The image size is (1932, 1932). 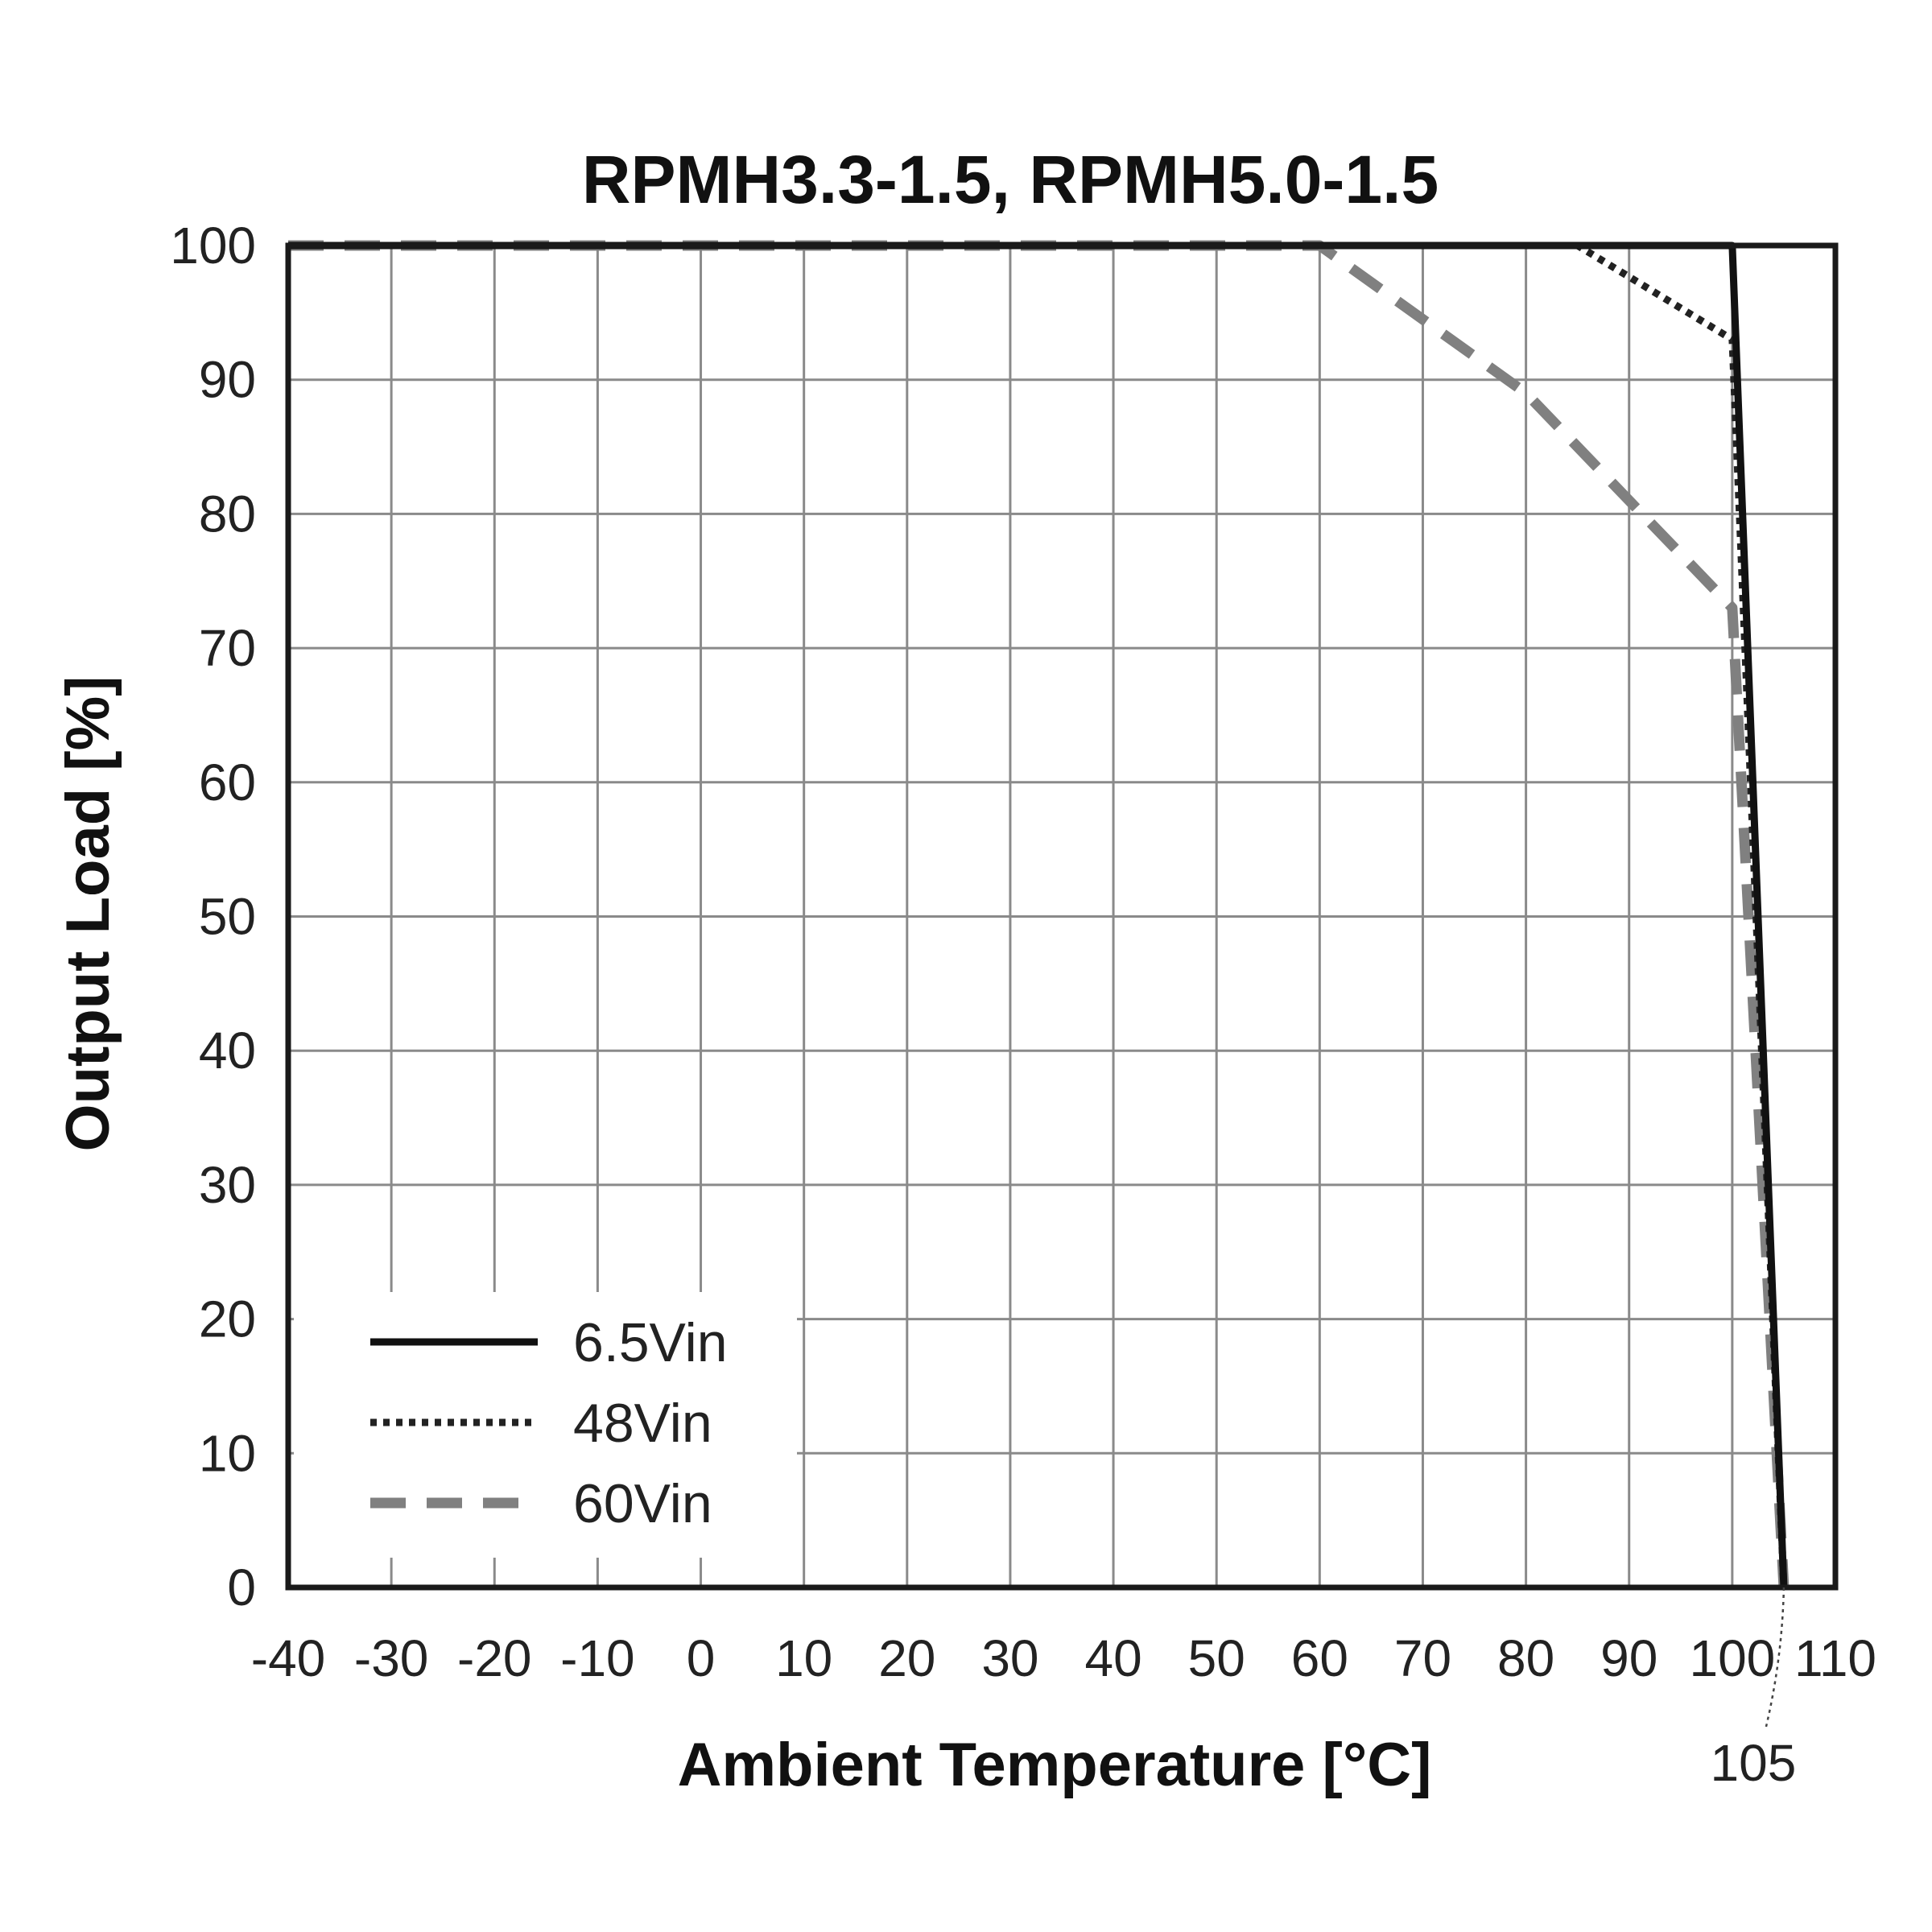 What do you see at coordinates (701, 1658) in the screenshot?
I see `x-tick-label: 0` at bounding box center [701, 1658].